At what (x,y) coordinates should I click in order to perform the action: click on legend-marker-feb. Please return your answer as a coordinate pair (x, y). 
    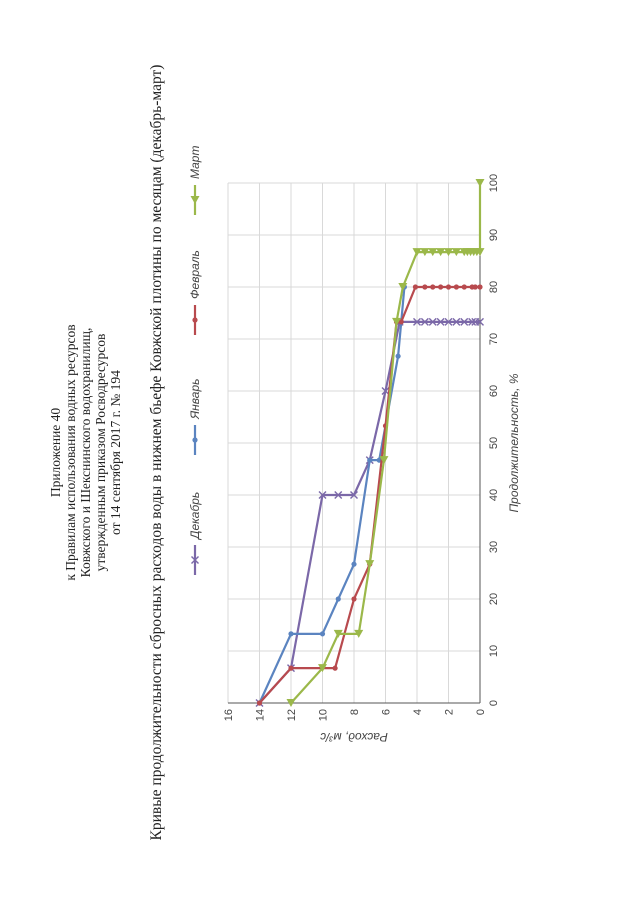
    Looking at the image, I should click on (195, 320).